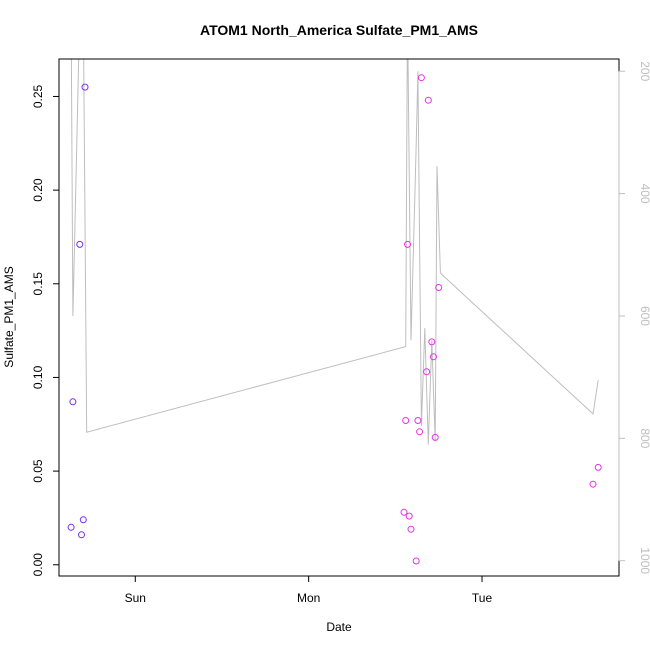 This screenshot has width=650, height=650. I want to click on y-tick-label: 0.25, so click(38, 96).